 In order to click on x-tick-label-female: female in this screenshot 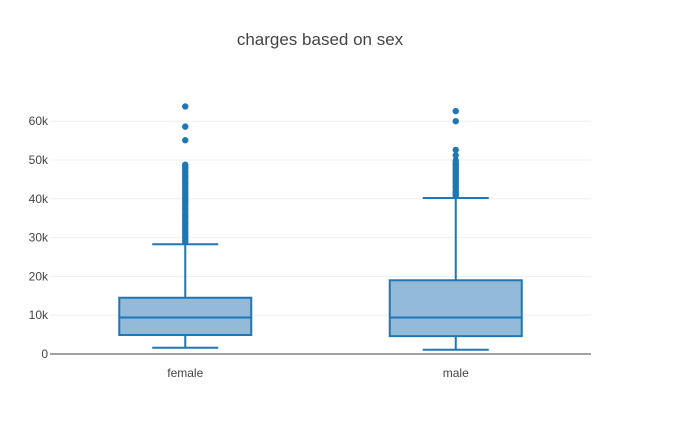, I will do `click(185, 373)`.